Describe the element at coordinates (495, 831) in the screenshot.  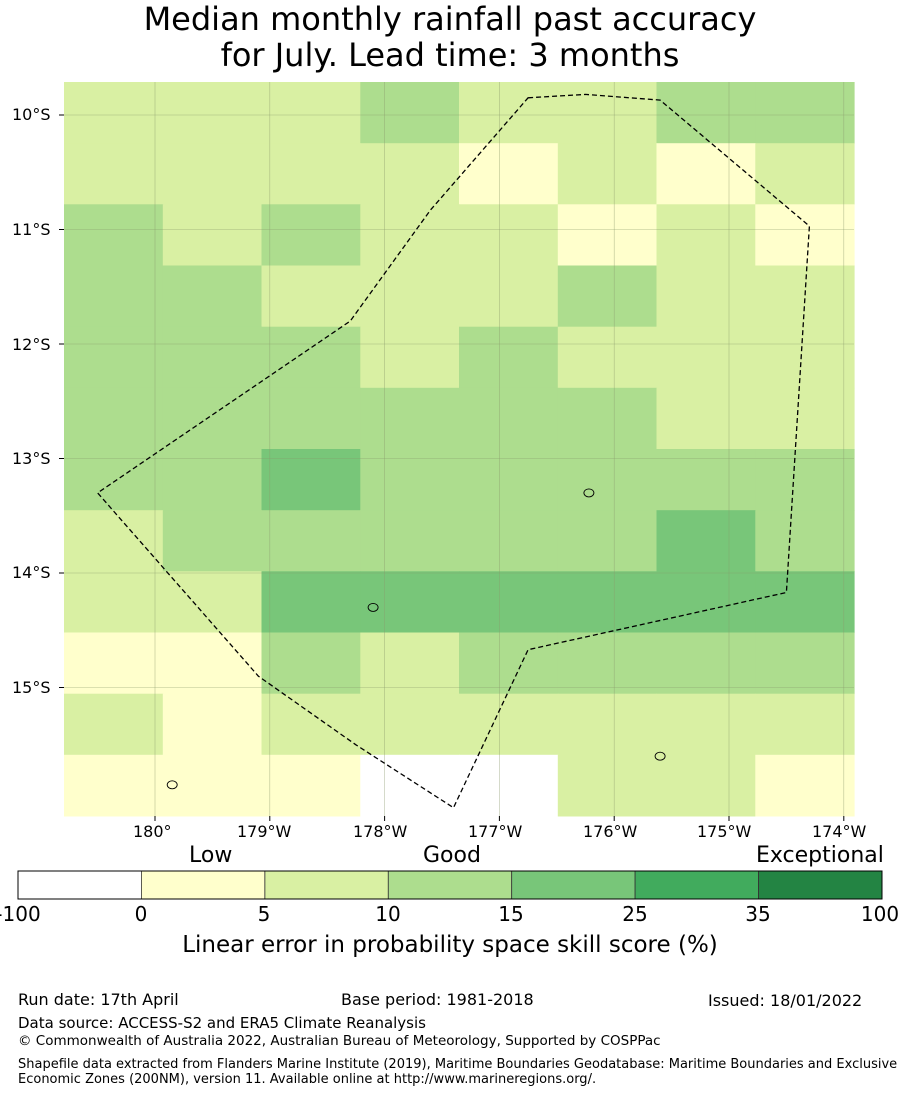
I see `lon-label-177w: 177°W` at that location.